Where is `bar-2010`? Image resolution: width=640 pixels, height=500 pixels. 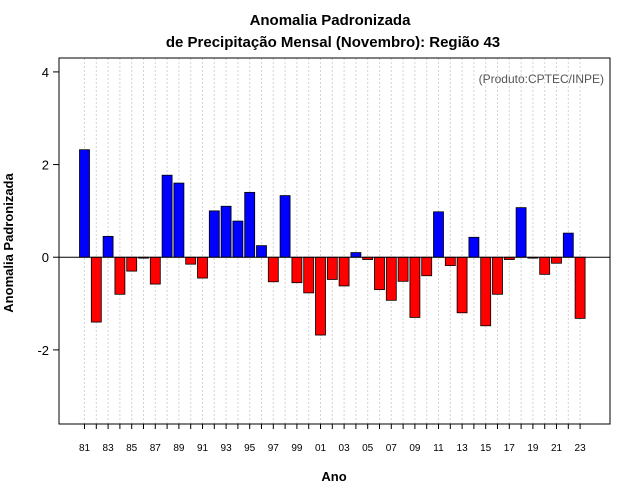 bar-2010 is located at coordinates (427, 266).